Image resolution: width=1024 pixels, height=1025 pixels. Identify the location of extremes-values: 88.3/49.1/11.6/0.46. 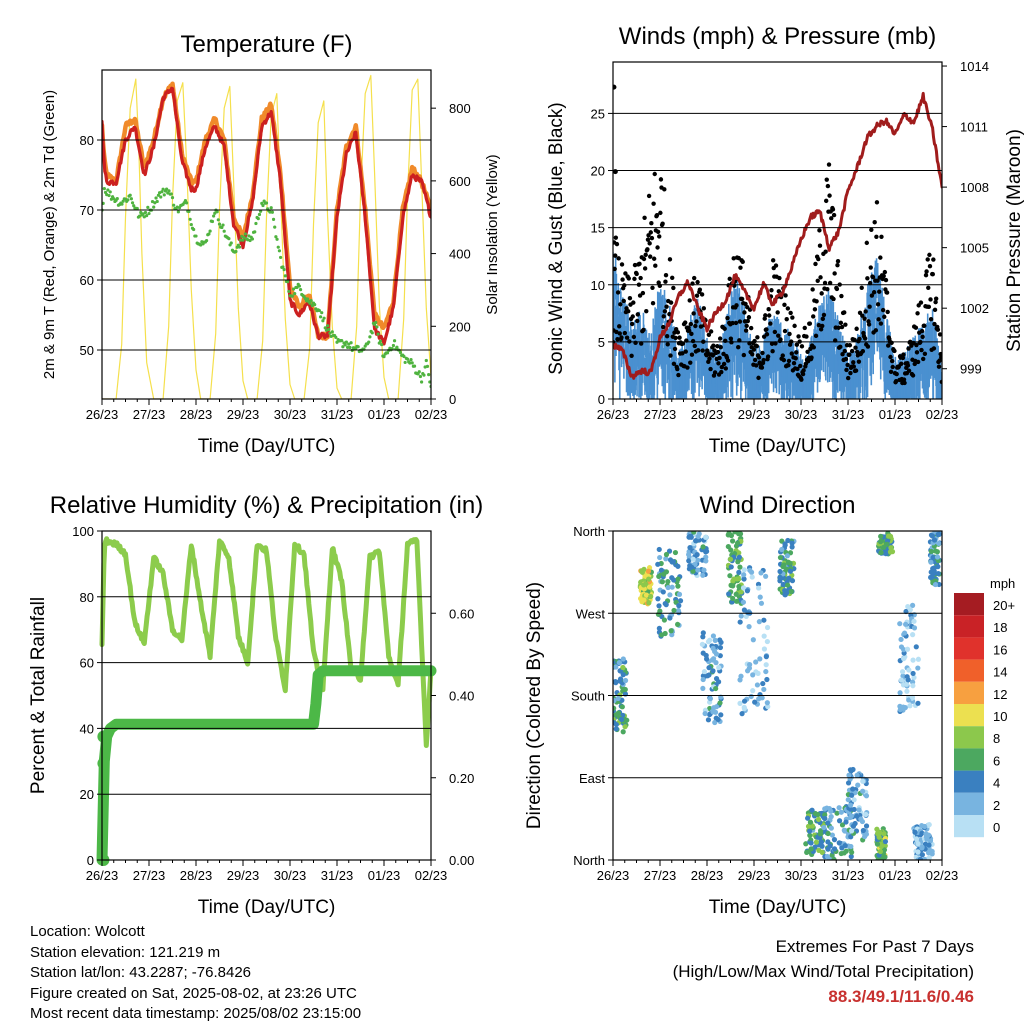
(901, 996).